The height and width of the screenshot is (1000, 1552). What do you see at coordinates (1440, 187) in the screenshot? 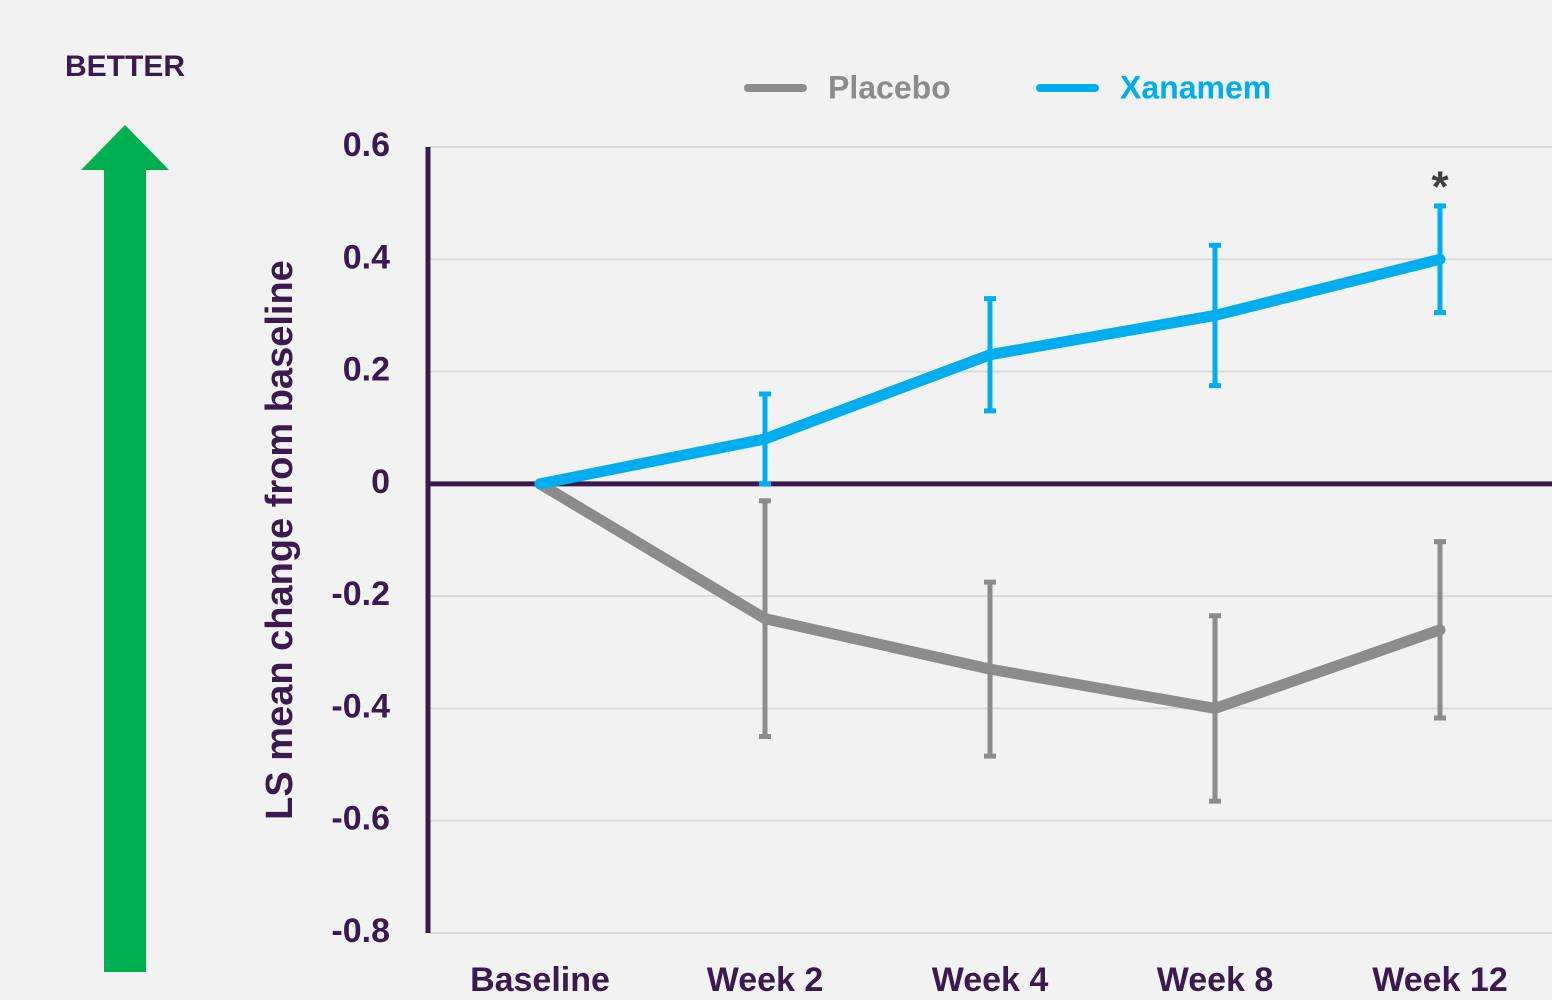
I see `annotation: *` at bounding box center [1440, 187].